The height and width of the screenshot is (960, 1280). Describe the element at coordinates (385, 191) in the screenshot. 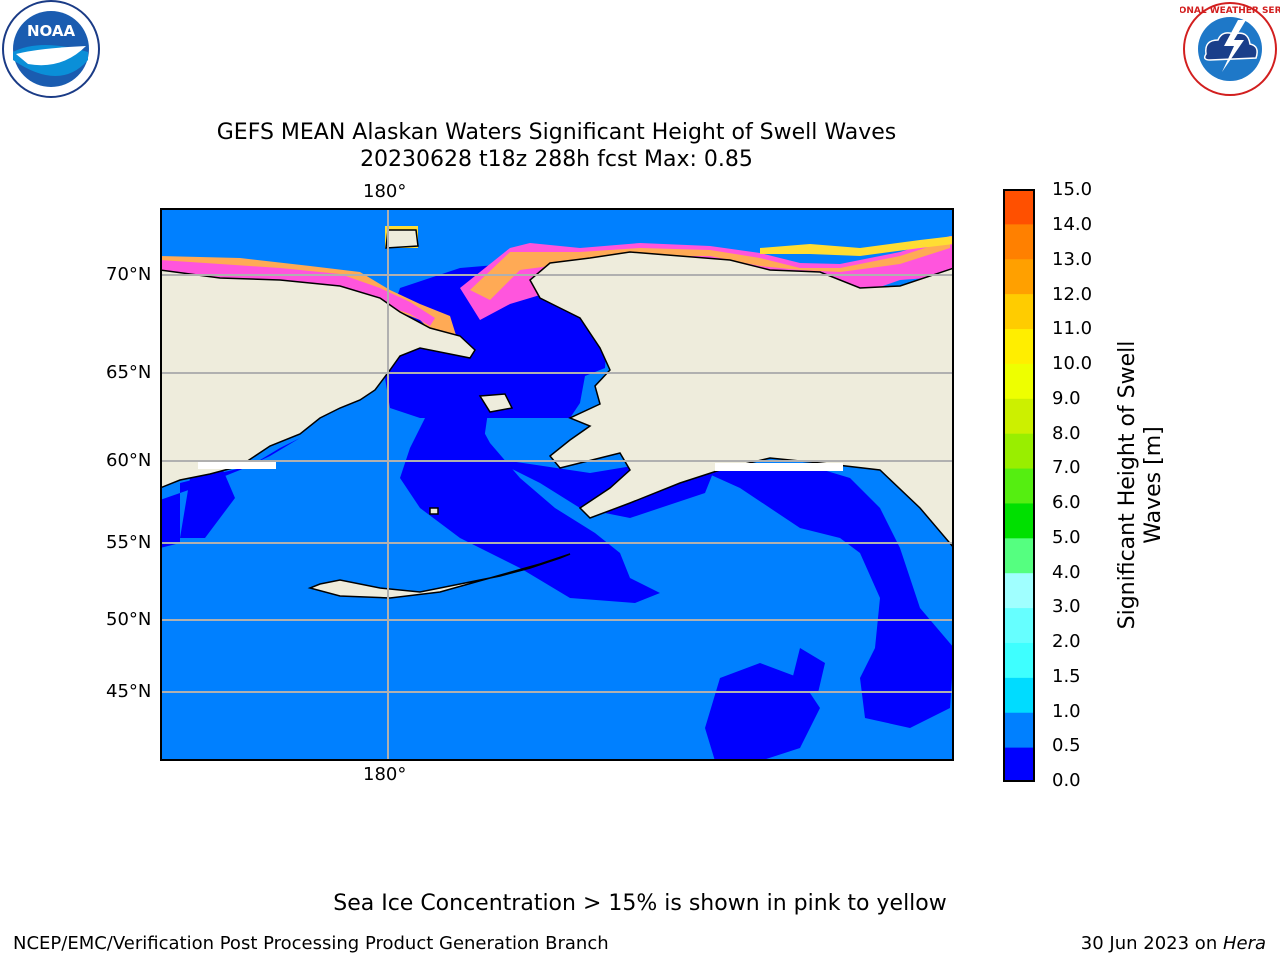

I see `lon-label-top: 180°` at that location.